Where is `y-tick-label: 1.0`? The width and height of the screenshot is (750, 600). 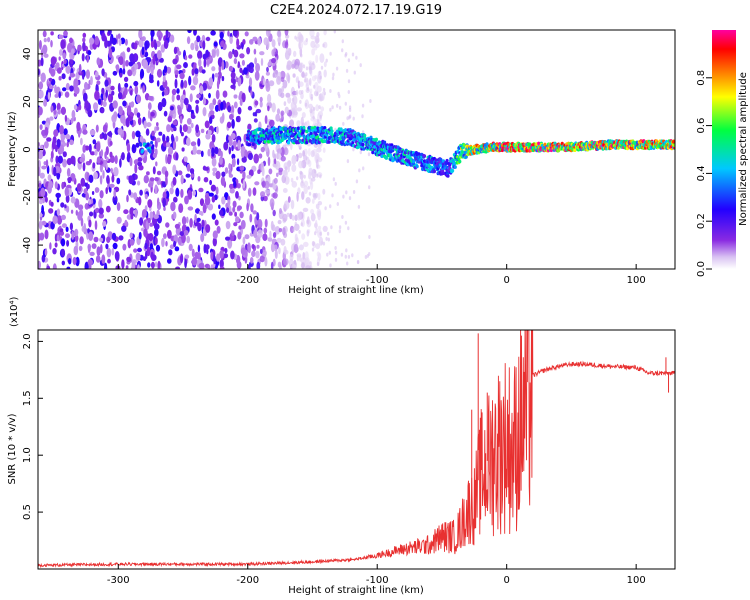 y-tick-label: 1.0 is located at coordinates (27, 455).